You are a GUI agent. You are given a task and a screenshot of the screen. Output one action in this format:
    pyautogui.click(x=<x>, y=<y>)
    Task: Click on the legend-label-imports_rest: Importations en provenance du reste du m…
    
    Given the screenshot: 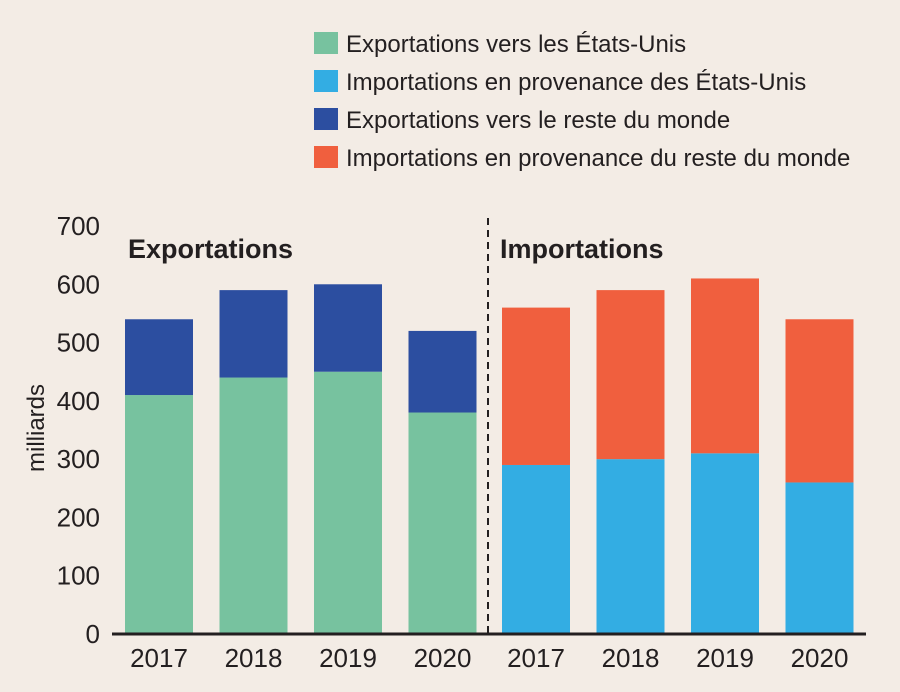 What is the action you would take?
    pyautogui.click(x=598, y=158)
    